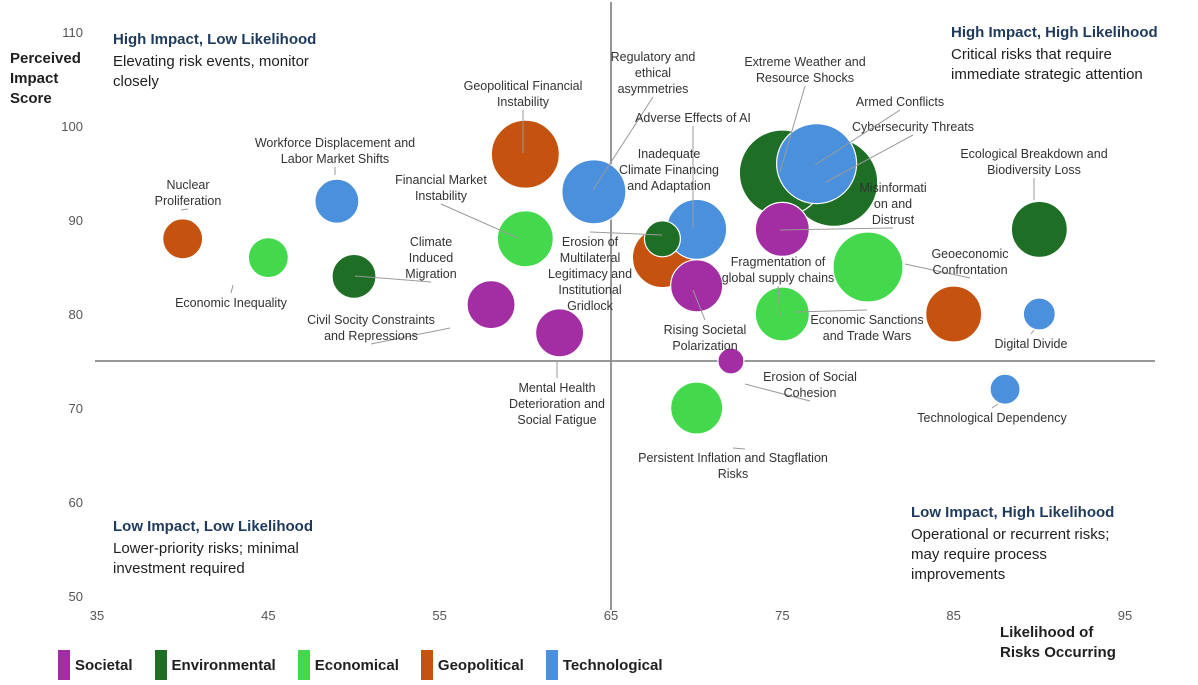  I want to click on bubble-label: Digital Divide, so click(1031, 344).